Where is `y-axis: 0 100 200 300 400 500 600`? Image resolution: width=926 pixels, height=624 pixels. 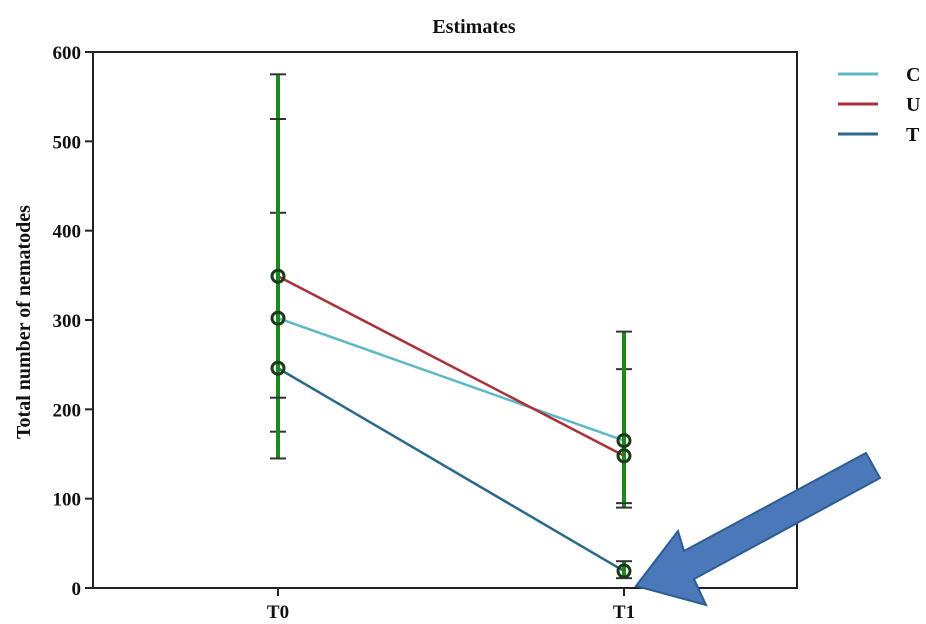
y-axis: 0 100 200 300 400 500 600 is located at coordinates (73, 321).